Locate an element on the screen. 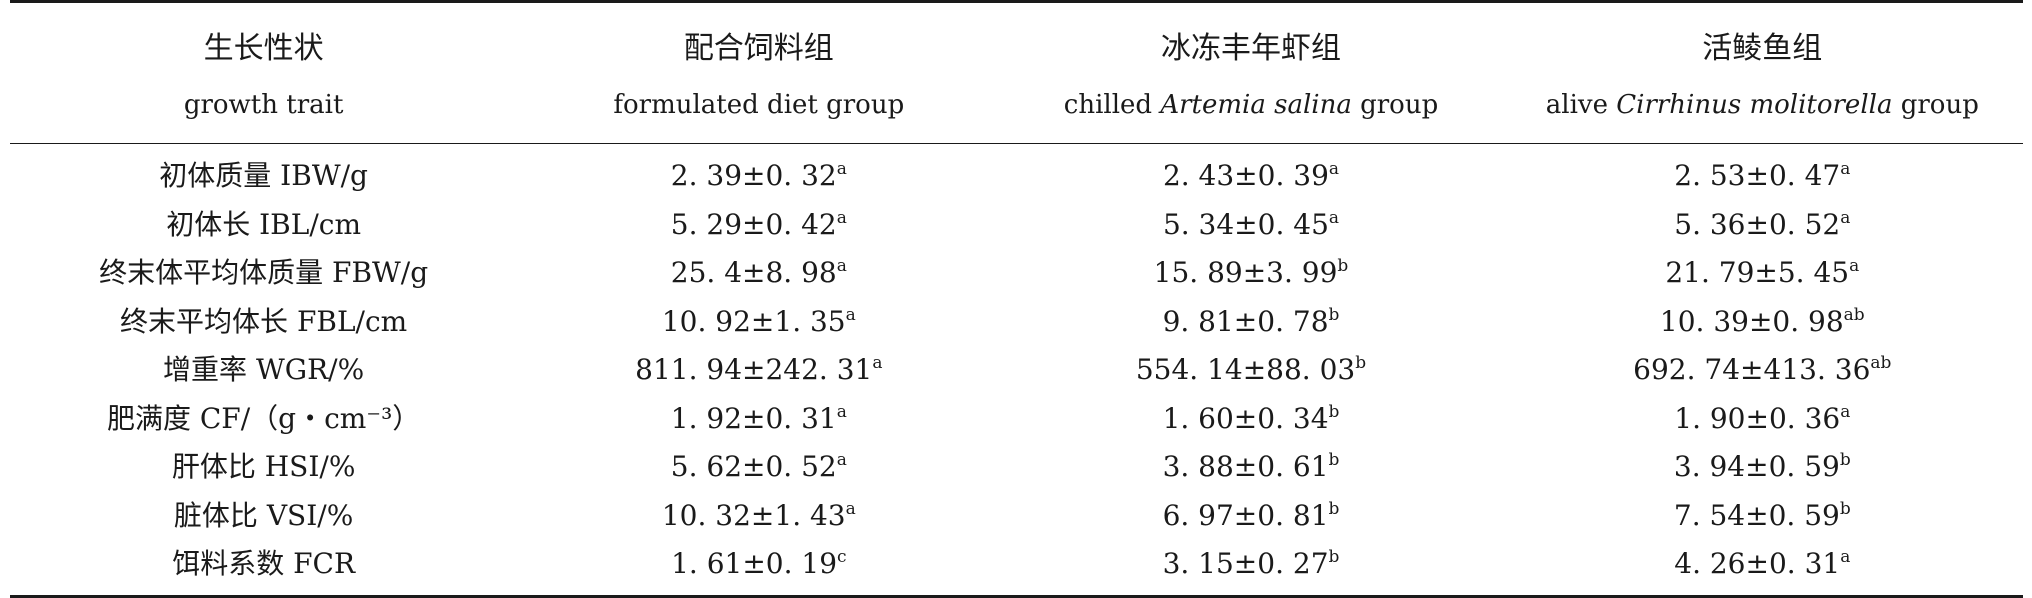  trait-cell: 饵料系数 FCR is located at coordinates (264, 569).